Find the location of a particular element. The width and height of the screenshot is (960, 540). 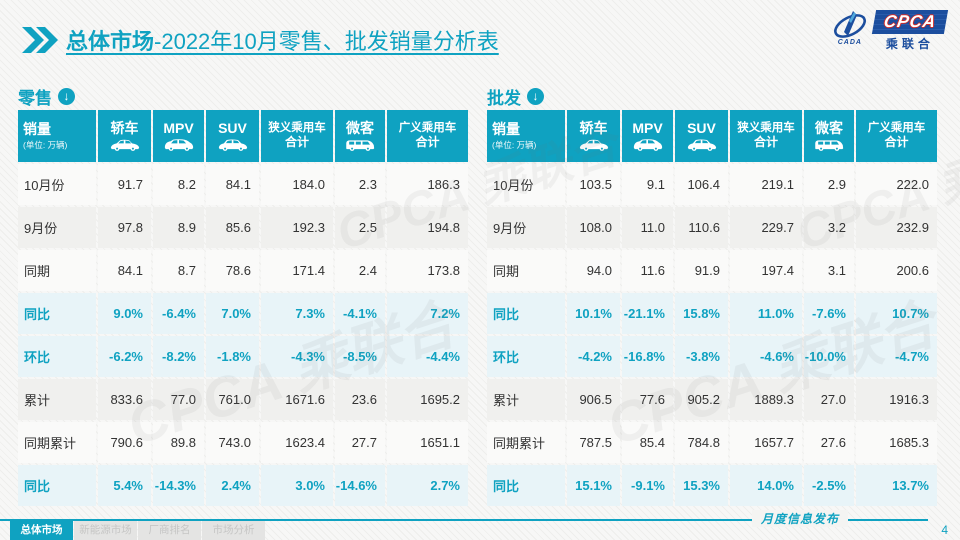

page-number: 4 is located at coordinates (944, 530).